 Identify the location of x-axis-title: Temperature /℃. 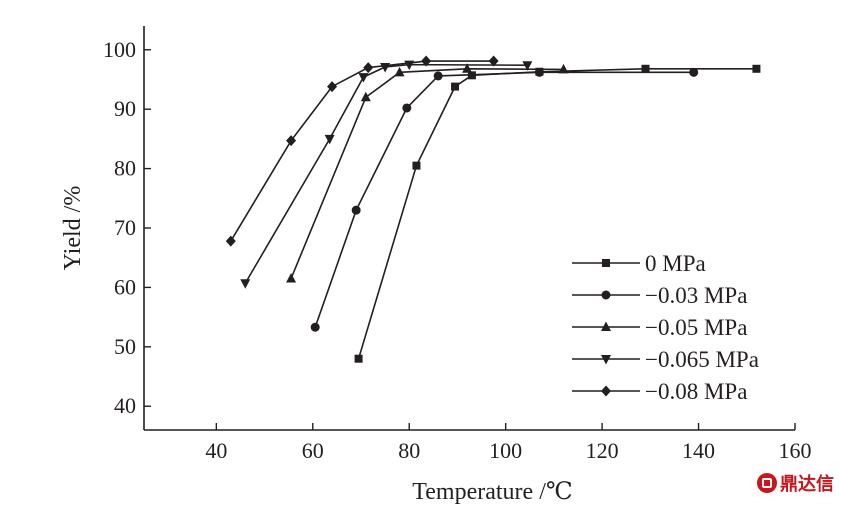
(492, 492).